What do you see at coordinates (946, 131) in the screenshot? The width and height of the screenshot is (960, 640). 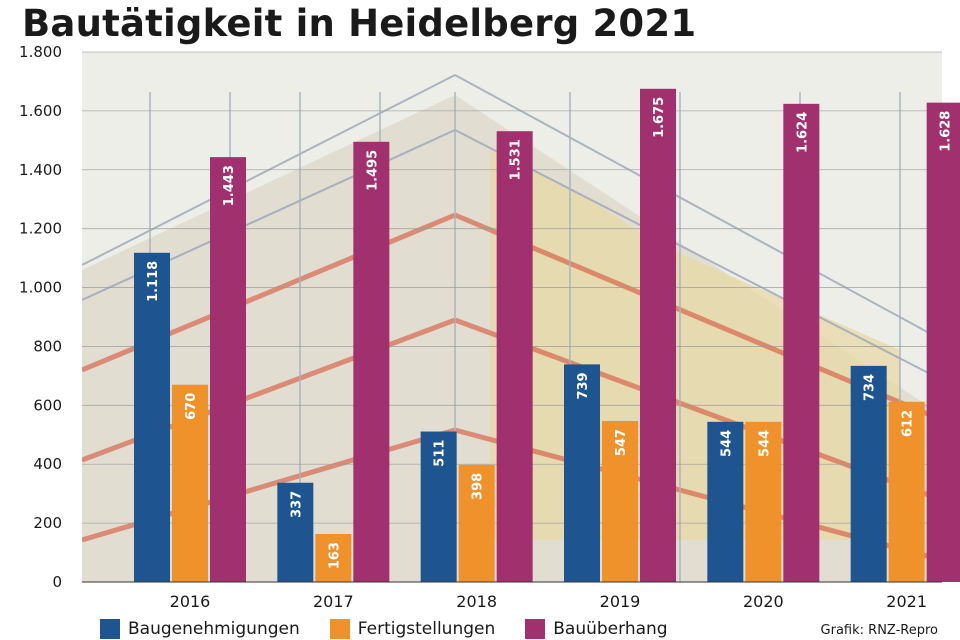 I see `value-label: 1.628` at bounding box center [946, 131].